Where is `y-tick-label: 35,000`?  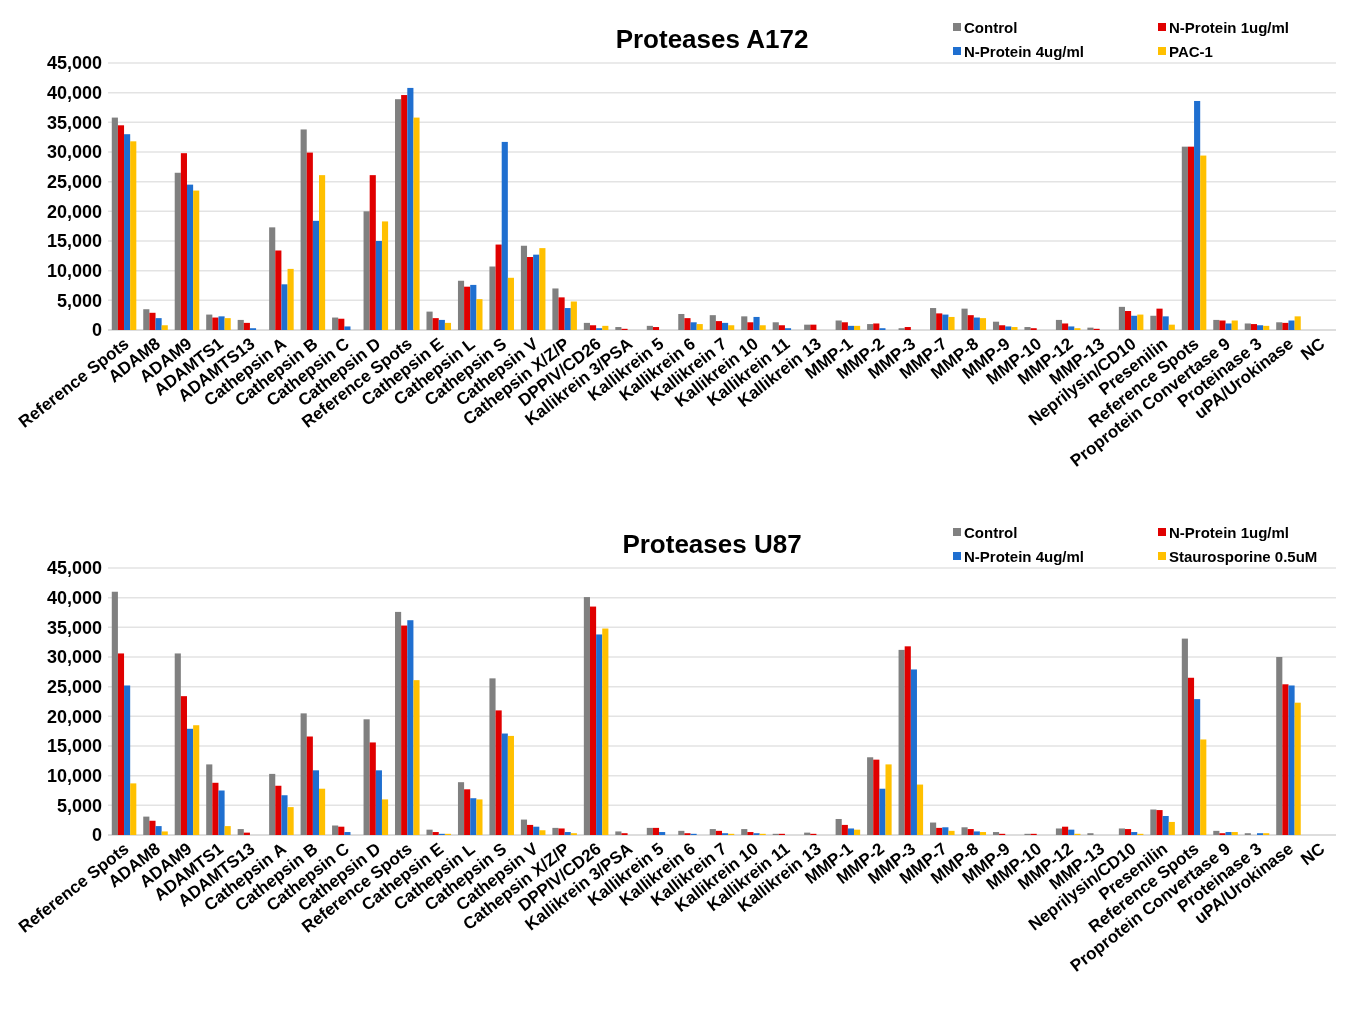
y-tick-label: 35,000 is located at coordinates (74, 122).